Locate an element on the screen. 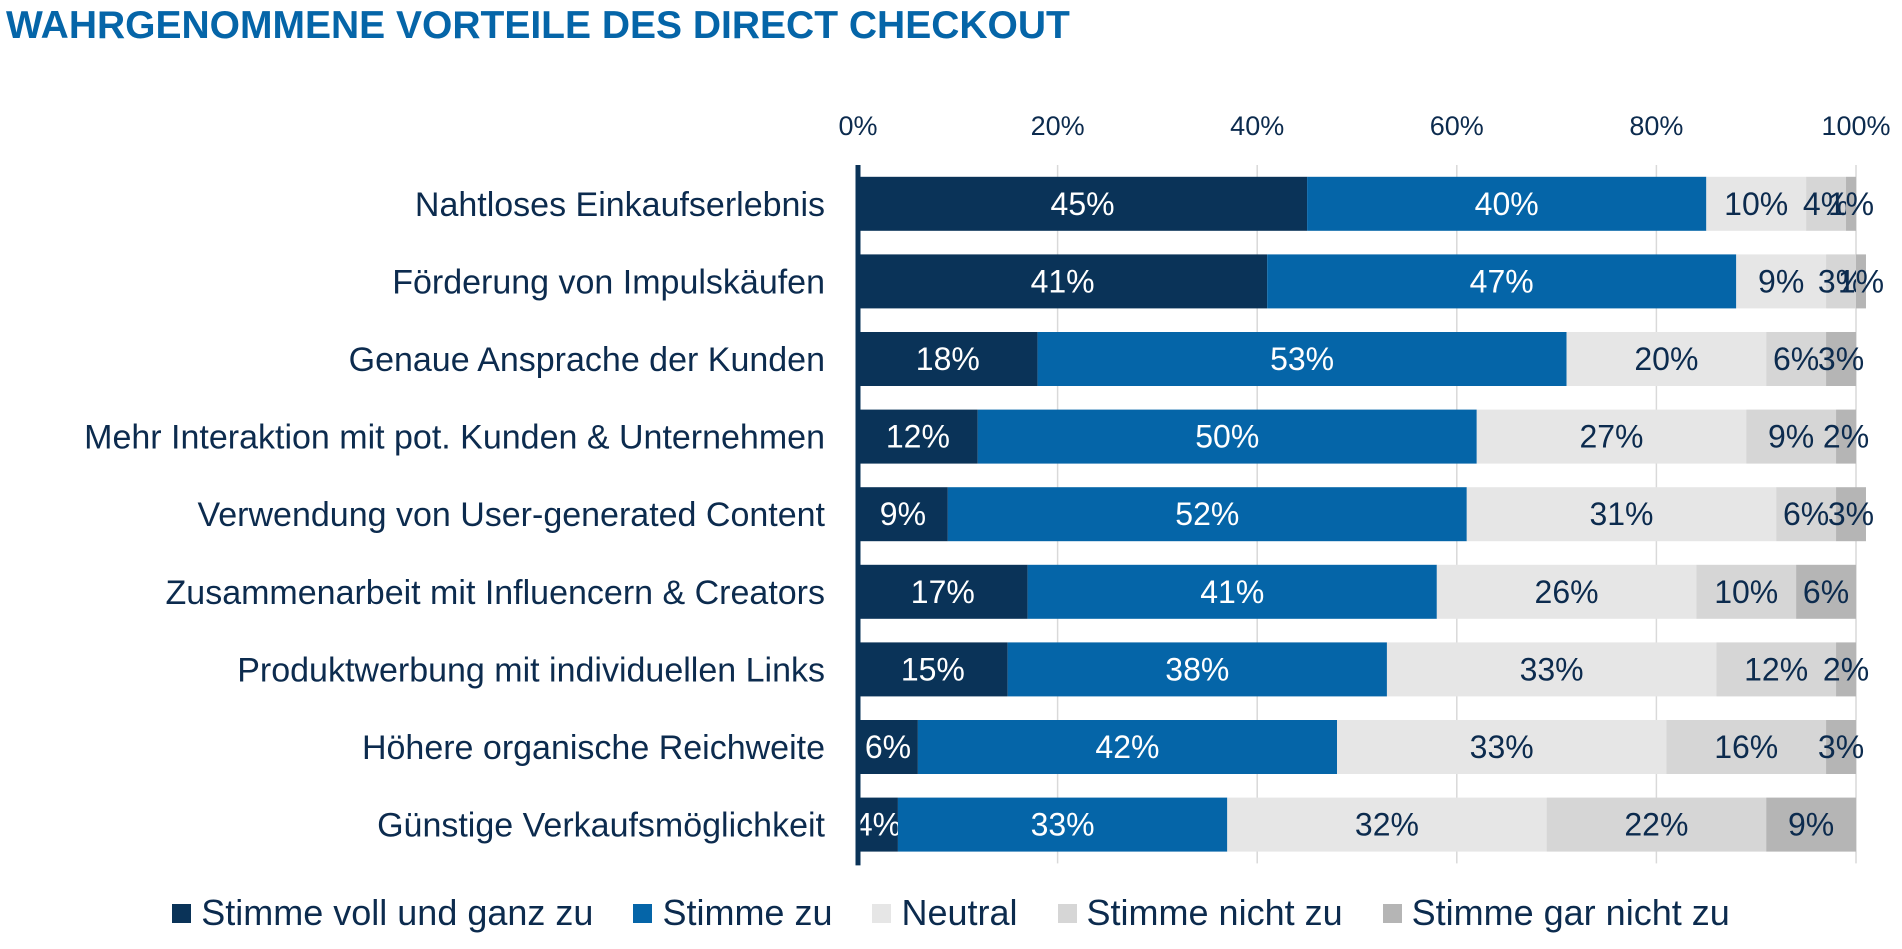 The image size is (1902, 949). data-label: 40% is located at coordinates (1507, 204).